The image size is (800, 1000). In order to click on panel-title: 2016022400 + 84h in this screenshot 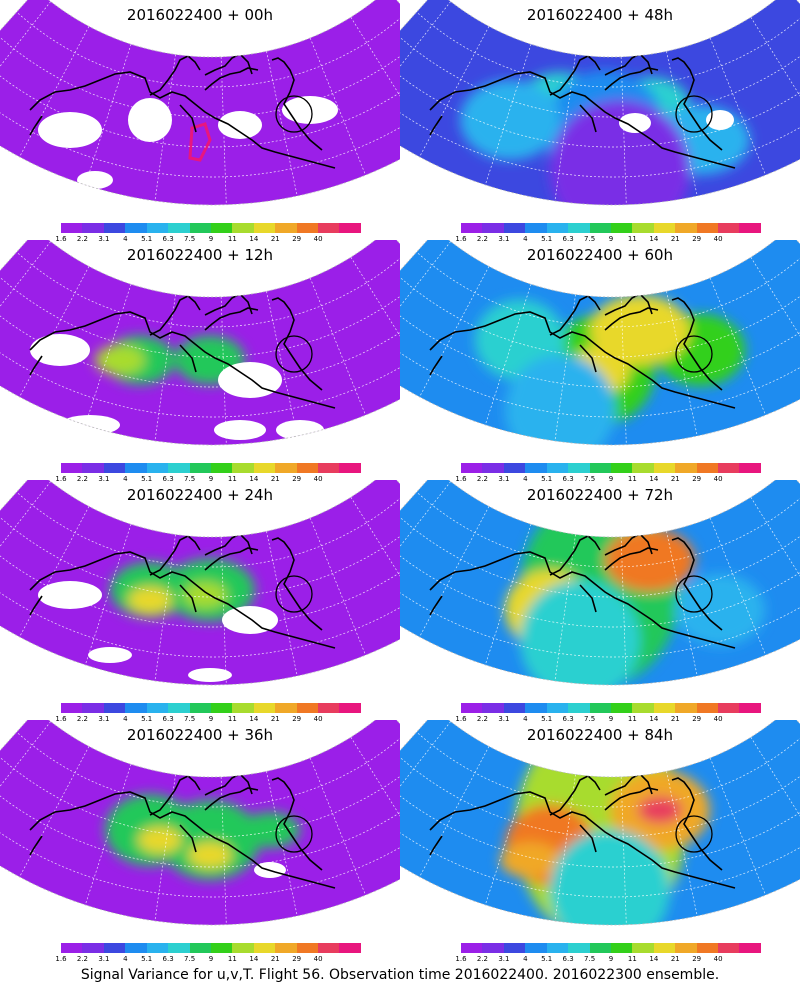, I will do `click(600, 735)`.